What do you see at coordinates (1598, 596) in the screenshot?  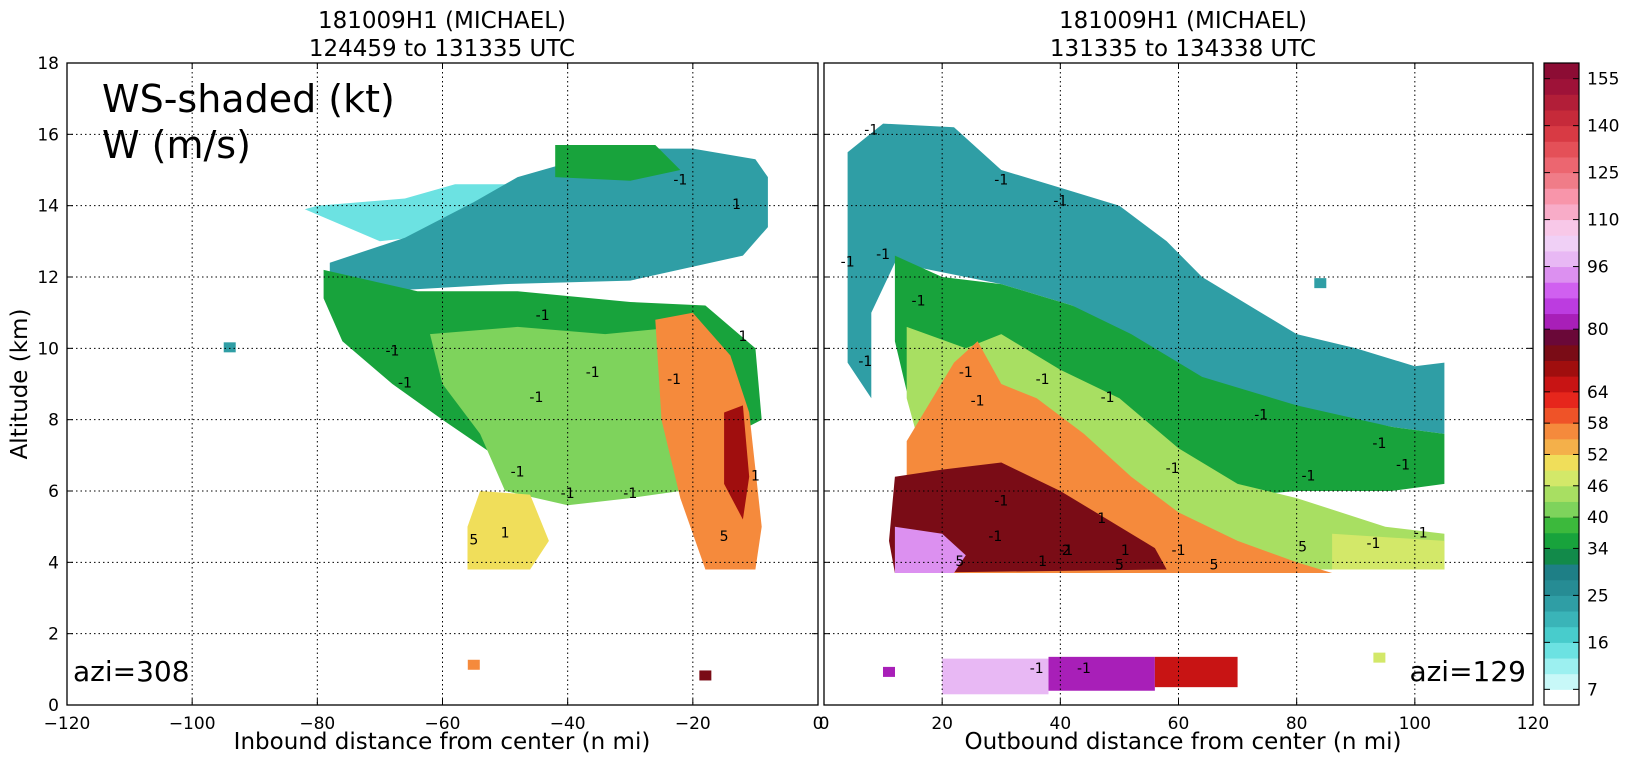 I see `colorbar-tick-label: 25` at bounding box center [1598, 596].